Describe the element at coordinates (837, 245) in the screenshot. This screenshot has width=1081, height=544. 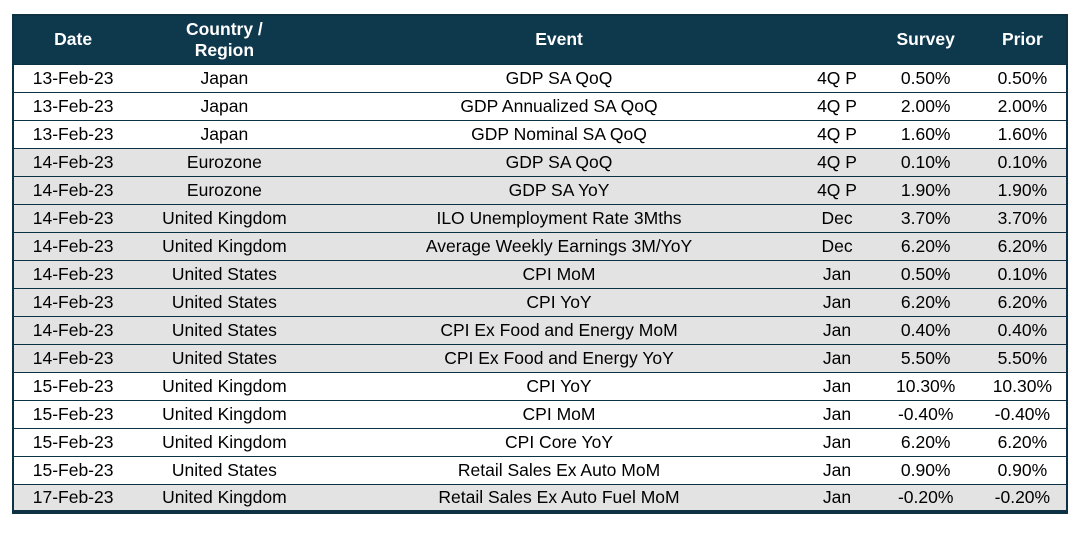
I see `period-cell: Dec` at that location.